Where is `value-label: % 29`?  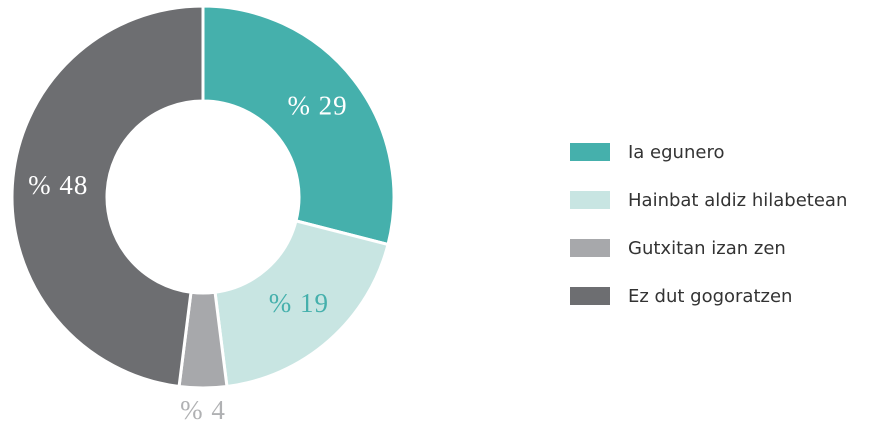 value-label: % 29 is located at coordinates (317, 105).